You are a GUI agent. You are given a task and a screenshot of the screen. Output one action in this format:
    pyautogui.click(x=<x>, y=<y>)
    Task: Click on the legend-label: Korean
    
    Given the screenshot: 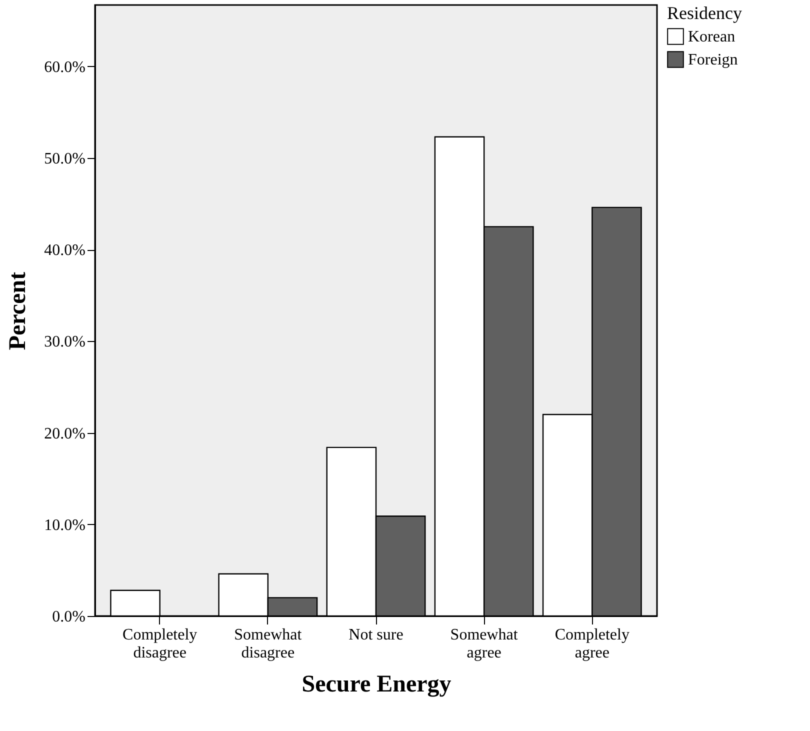 What is the action you would take?
    pyautogui.click(x=712, y=37)
    